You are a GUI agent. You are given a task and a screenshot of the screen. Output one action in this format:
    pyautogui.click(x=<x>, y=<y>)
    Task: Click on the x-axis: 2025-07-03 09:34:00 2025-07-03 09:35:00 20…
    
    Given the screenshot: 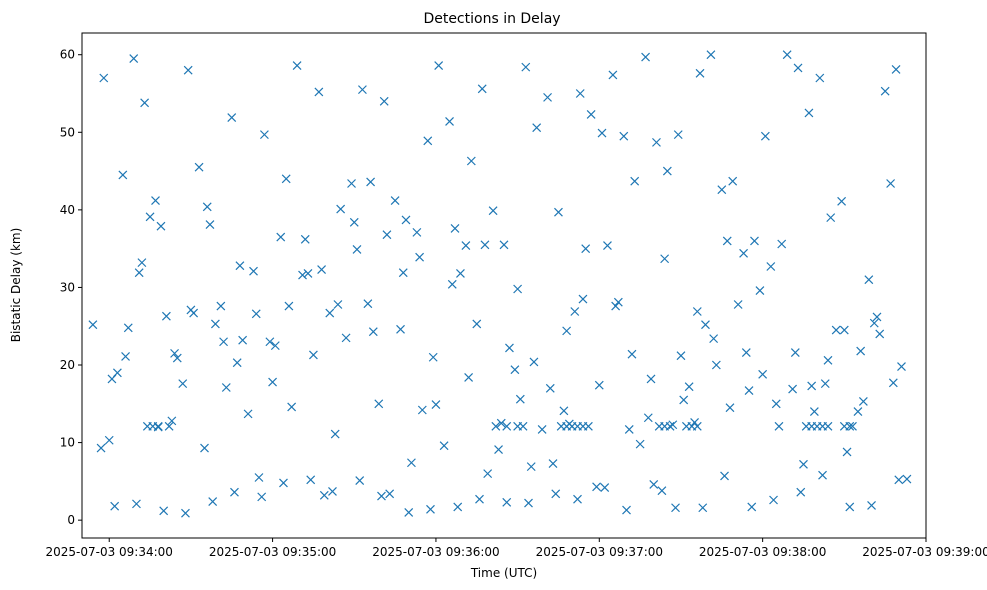 What is the action you would take?
    pyautogui.click(x=516, y=548)
    